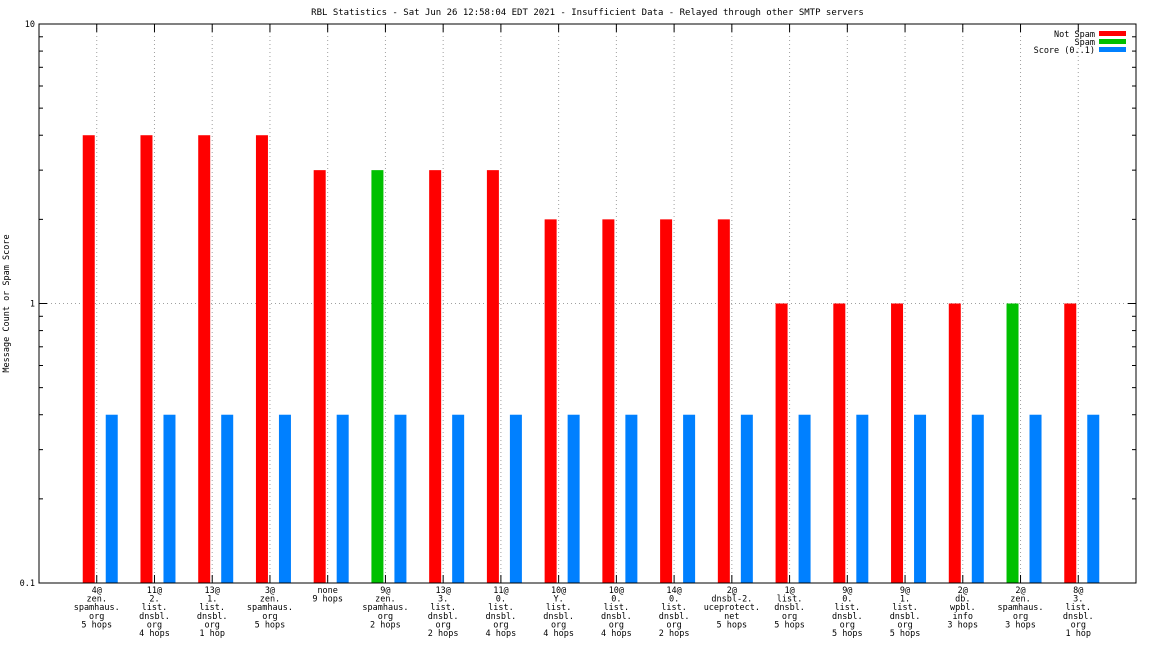 The height and width of the screenshot is (648, 1152). Describe the element at coordinates (7, 303) in the screenshot. I see `y-axis-label: Message Count or Spam Score` at that location.